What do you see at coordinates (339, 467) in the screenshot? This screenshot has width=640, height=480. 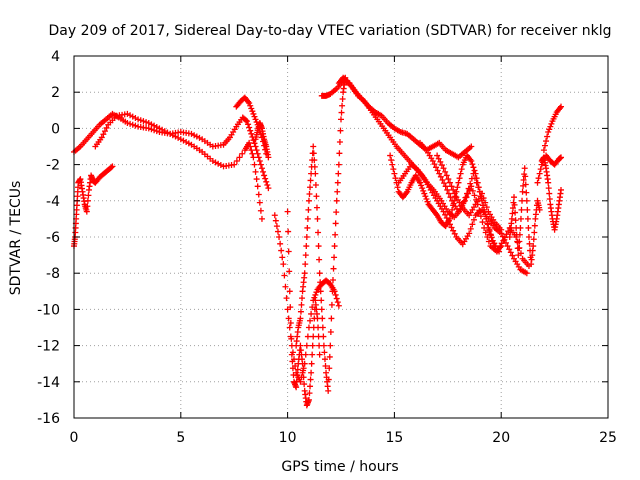 I see `x-axis-title: GPS time / hours` at bounding box center [339, 467].